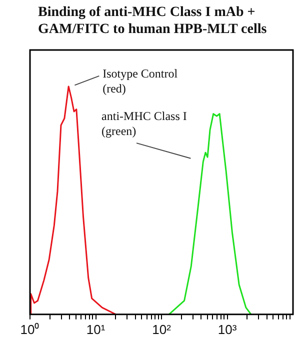 This screenshot has width=308, height=353. I want to click on x-tick-label: 10³, so click(228, 329).